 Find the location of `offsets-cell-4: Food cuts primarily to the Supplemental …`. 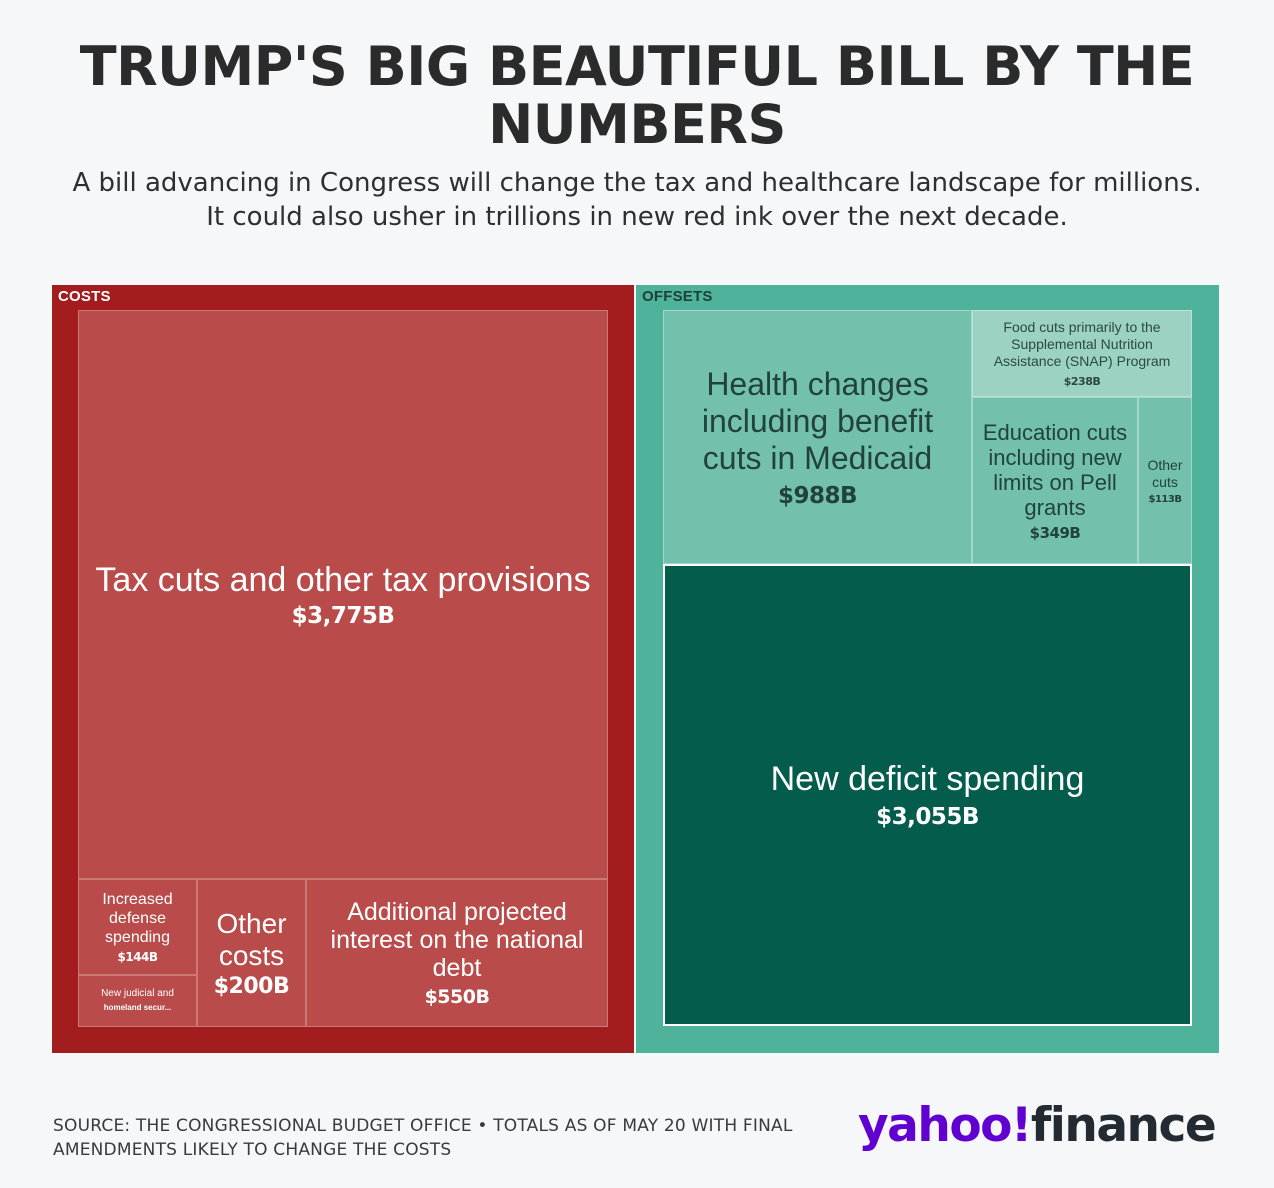

offsets-cell-4: Food cuts primarily to the Supplemental … is located at coordinates (1082, 353).